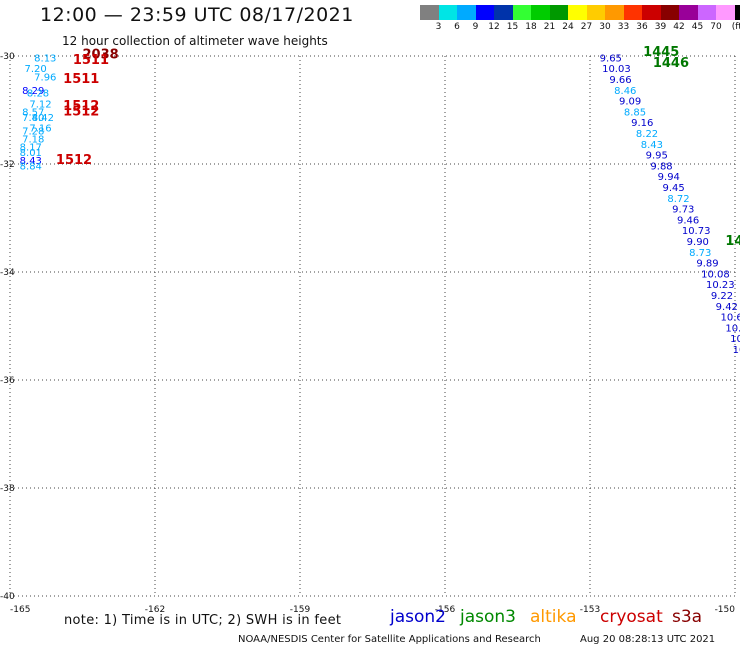 The image size is (740, 650). I want to click on wave-height-label: 9.22, so click(722, 296).